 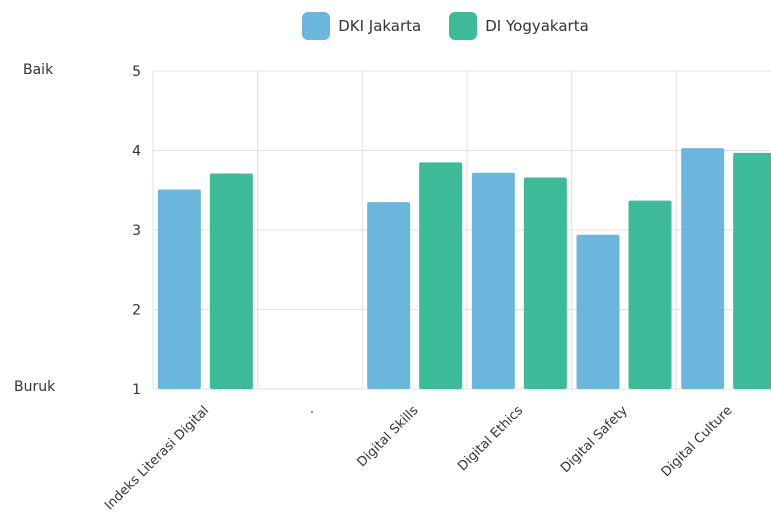 I want to click on x-tick-label: Digital Ethics, so click(x=490, y=438).